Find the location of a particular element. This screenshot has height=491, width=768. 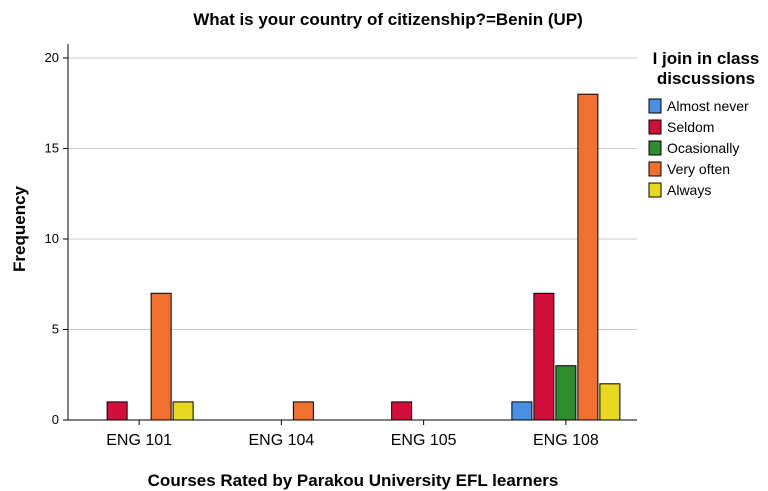

legend-label: Seldom is located at coordinates (690, 127).